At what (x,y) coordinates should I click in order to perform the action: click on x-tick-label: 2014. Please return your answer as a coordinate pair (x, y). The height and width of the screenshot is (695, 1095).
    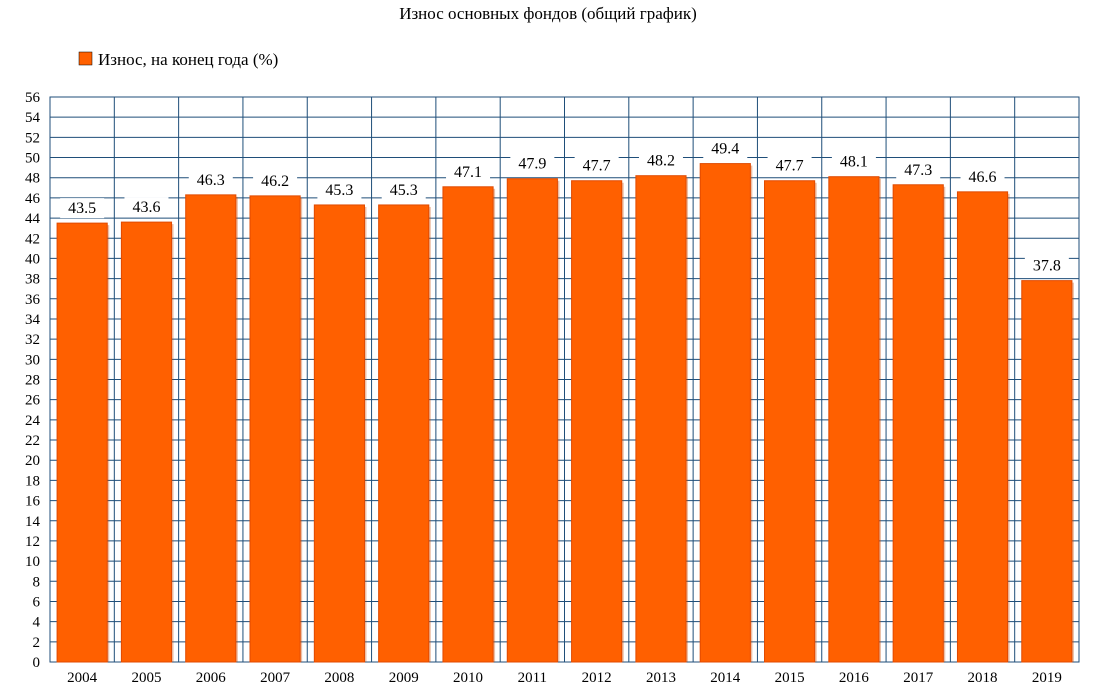
    Looking at the image, I should click on (725, 678).